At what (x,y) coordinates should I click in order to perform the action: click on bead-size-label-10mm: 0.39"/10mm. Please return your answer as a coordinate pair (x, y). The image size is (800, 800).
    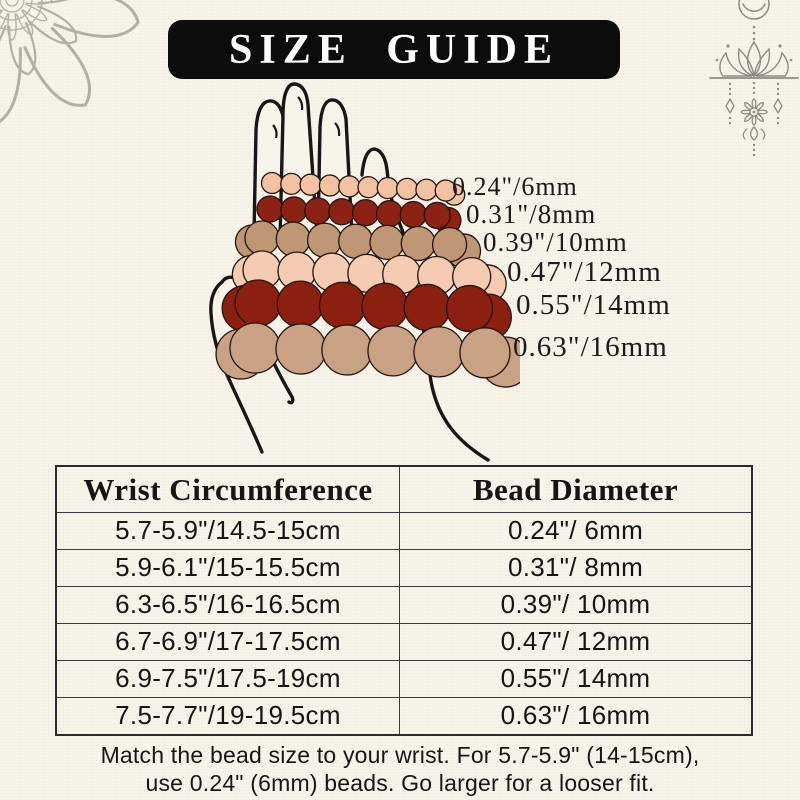
    Looking at the image, I should click on (555, 242).